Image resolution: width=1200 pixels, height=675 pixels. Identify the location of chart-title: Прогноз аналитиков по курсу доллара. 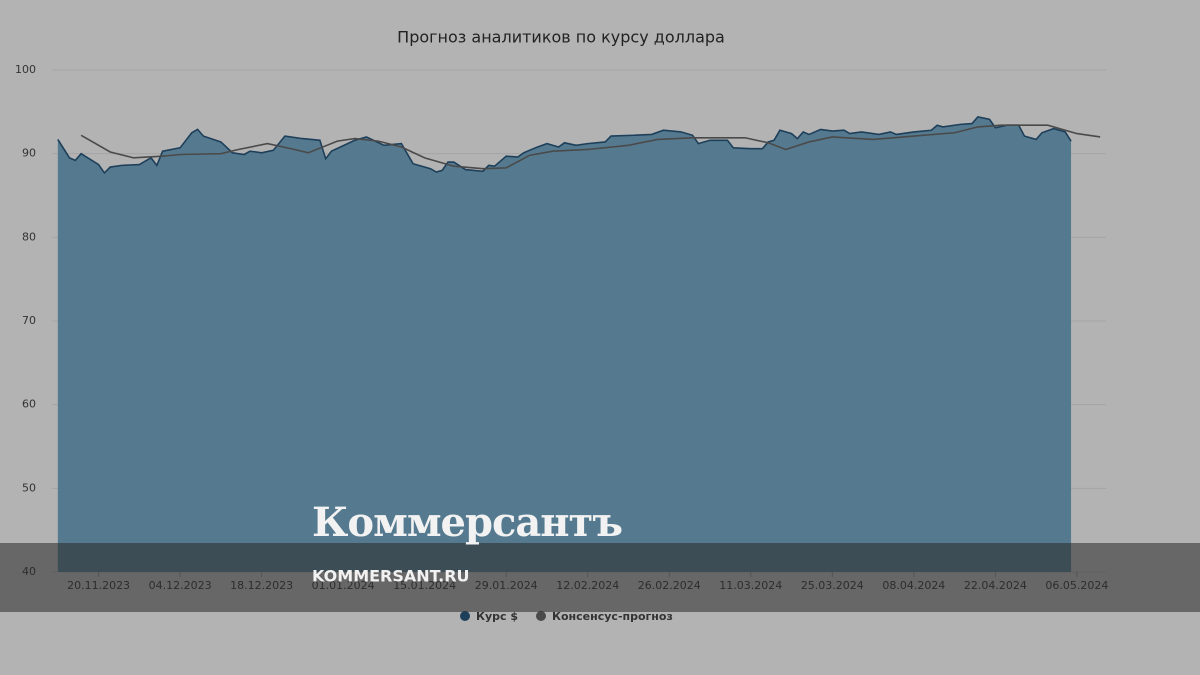
(561, 37).